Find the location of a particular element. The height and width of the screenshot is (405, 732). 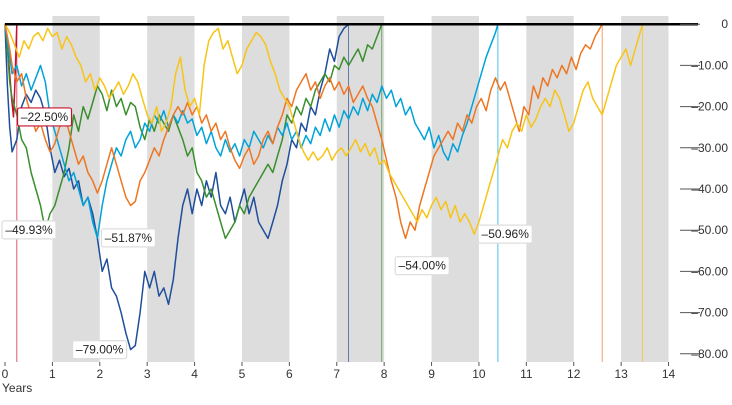

y-tick-label-2: –20.00 is located at coordinates (709, 107).